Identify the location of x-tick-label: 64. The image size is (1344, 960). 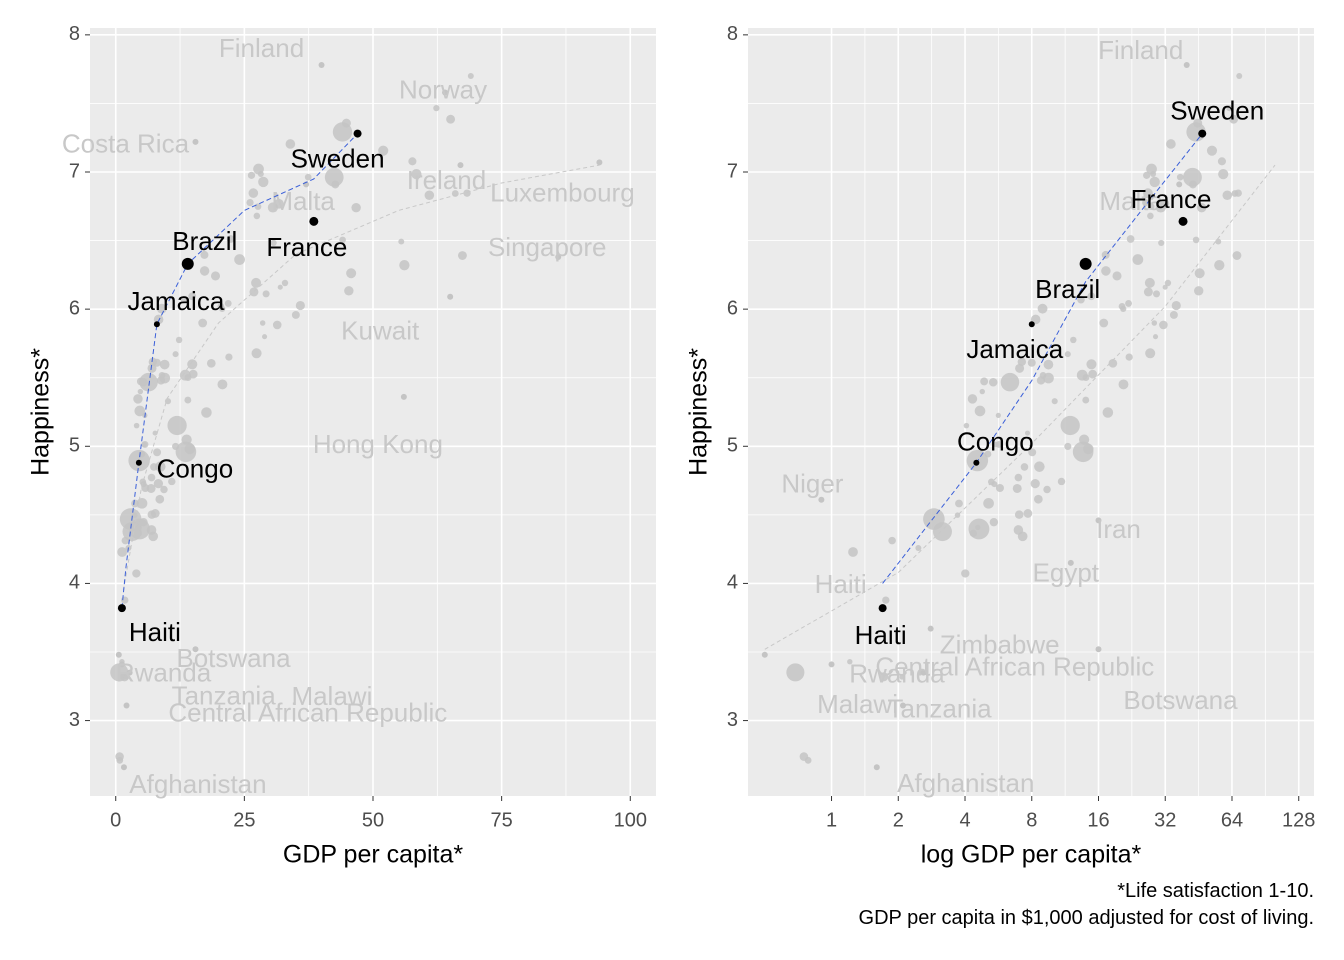
(1232, 820).